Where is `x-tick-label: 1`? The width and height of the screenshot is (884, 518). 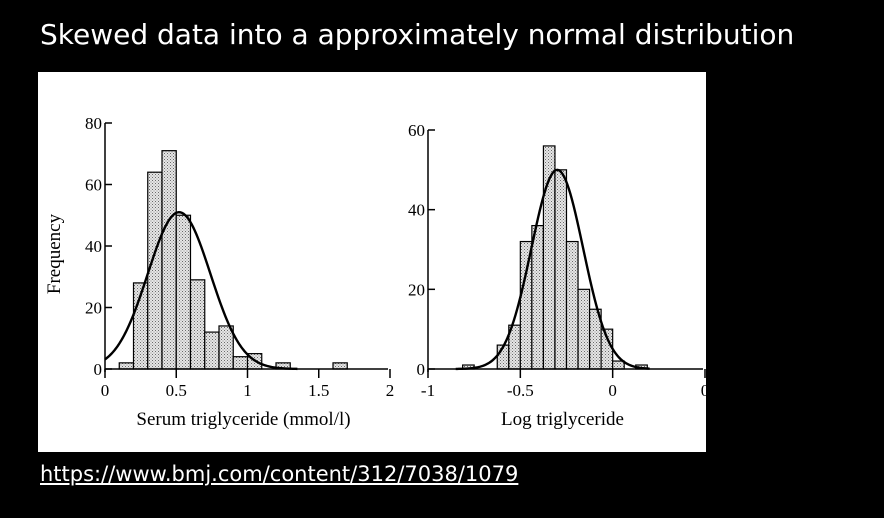
x-tick-label: 1 is located at coordinates (247, 390).